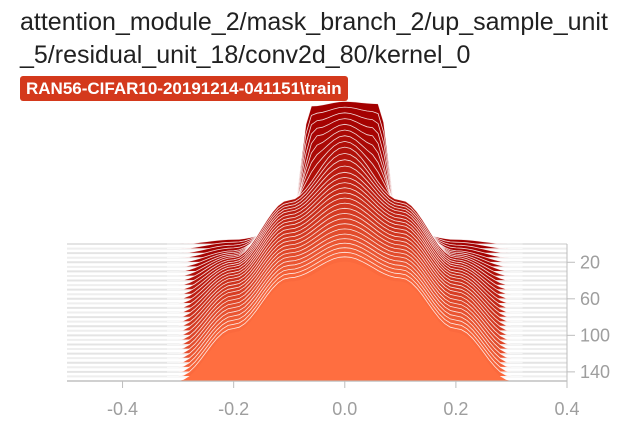 The height and width of the screenshot is (428, 637). I want to click on x-tick-label: -0.4, so click(122, 409).